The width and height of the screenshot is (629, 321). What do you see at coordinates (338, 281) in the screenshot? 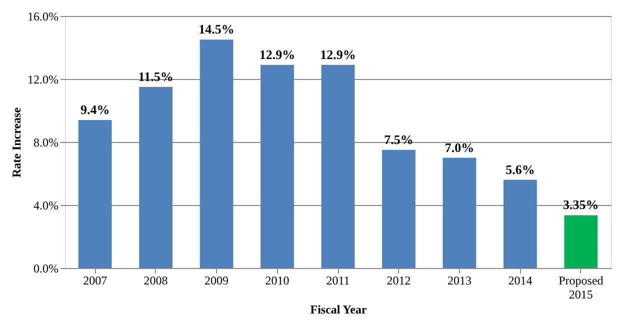
I see `x-tick-label: 2011` at bounding box center [338, 281].